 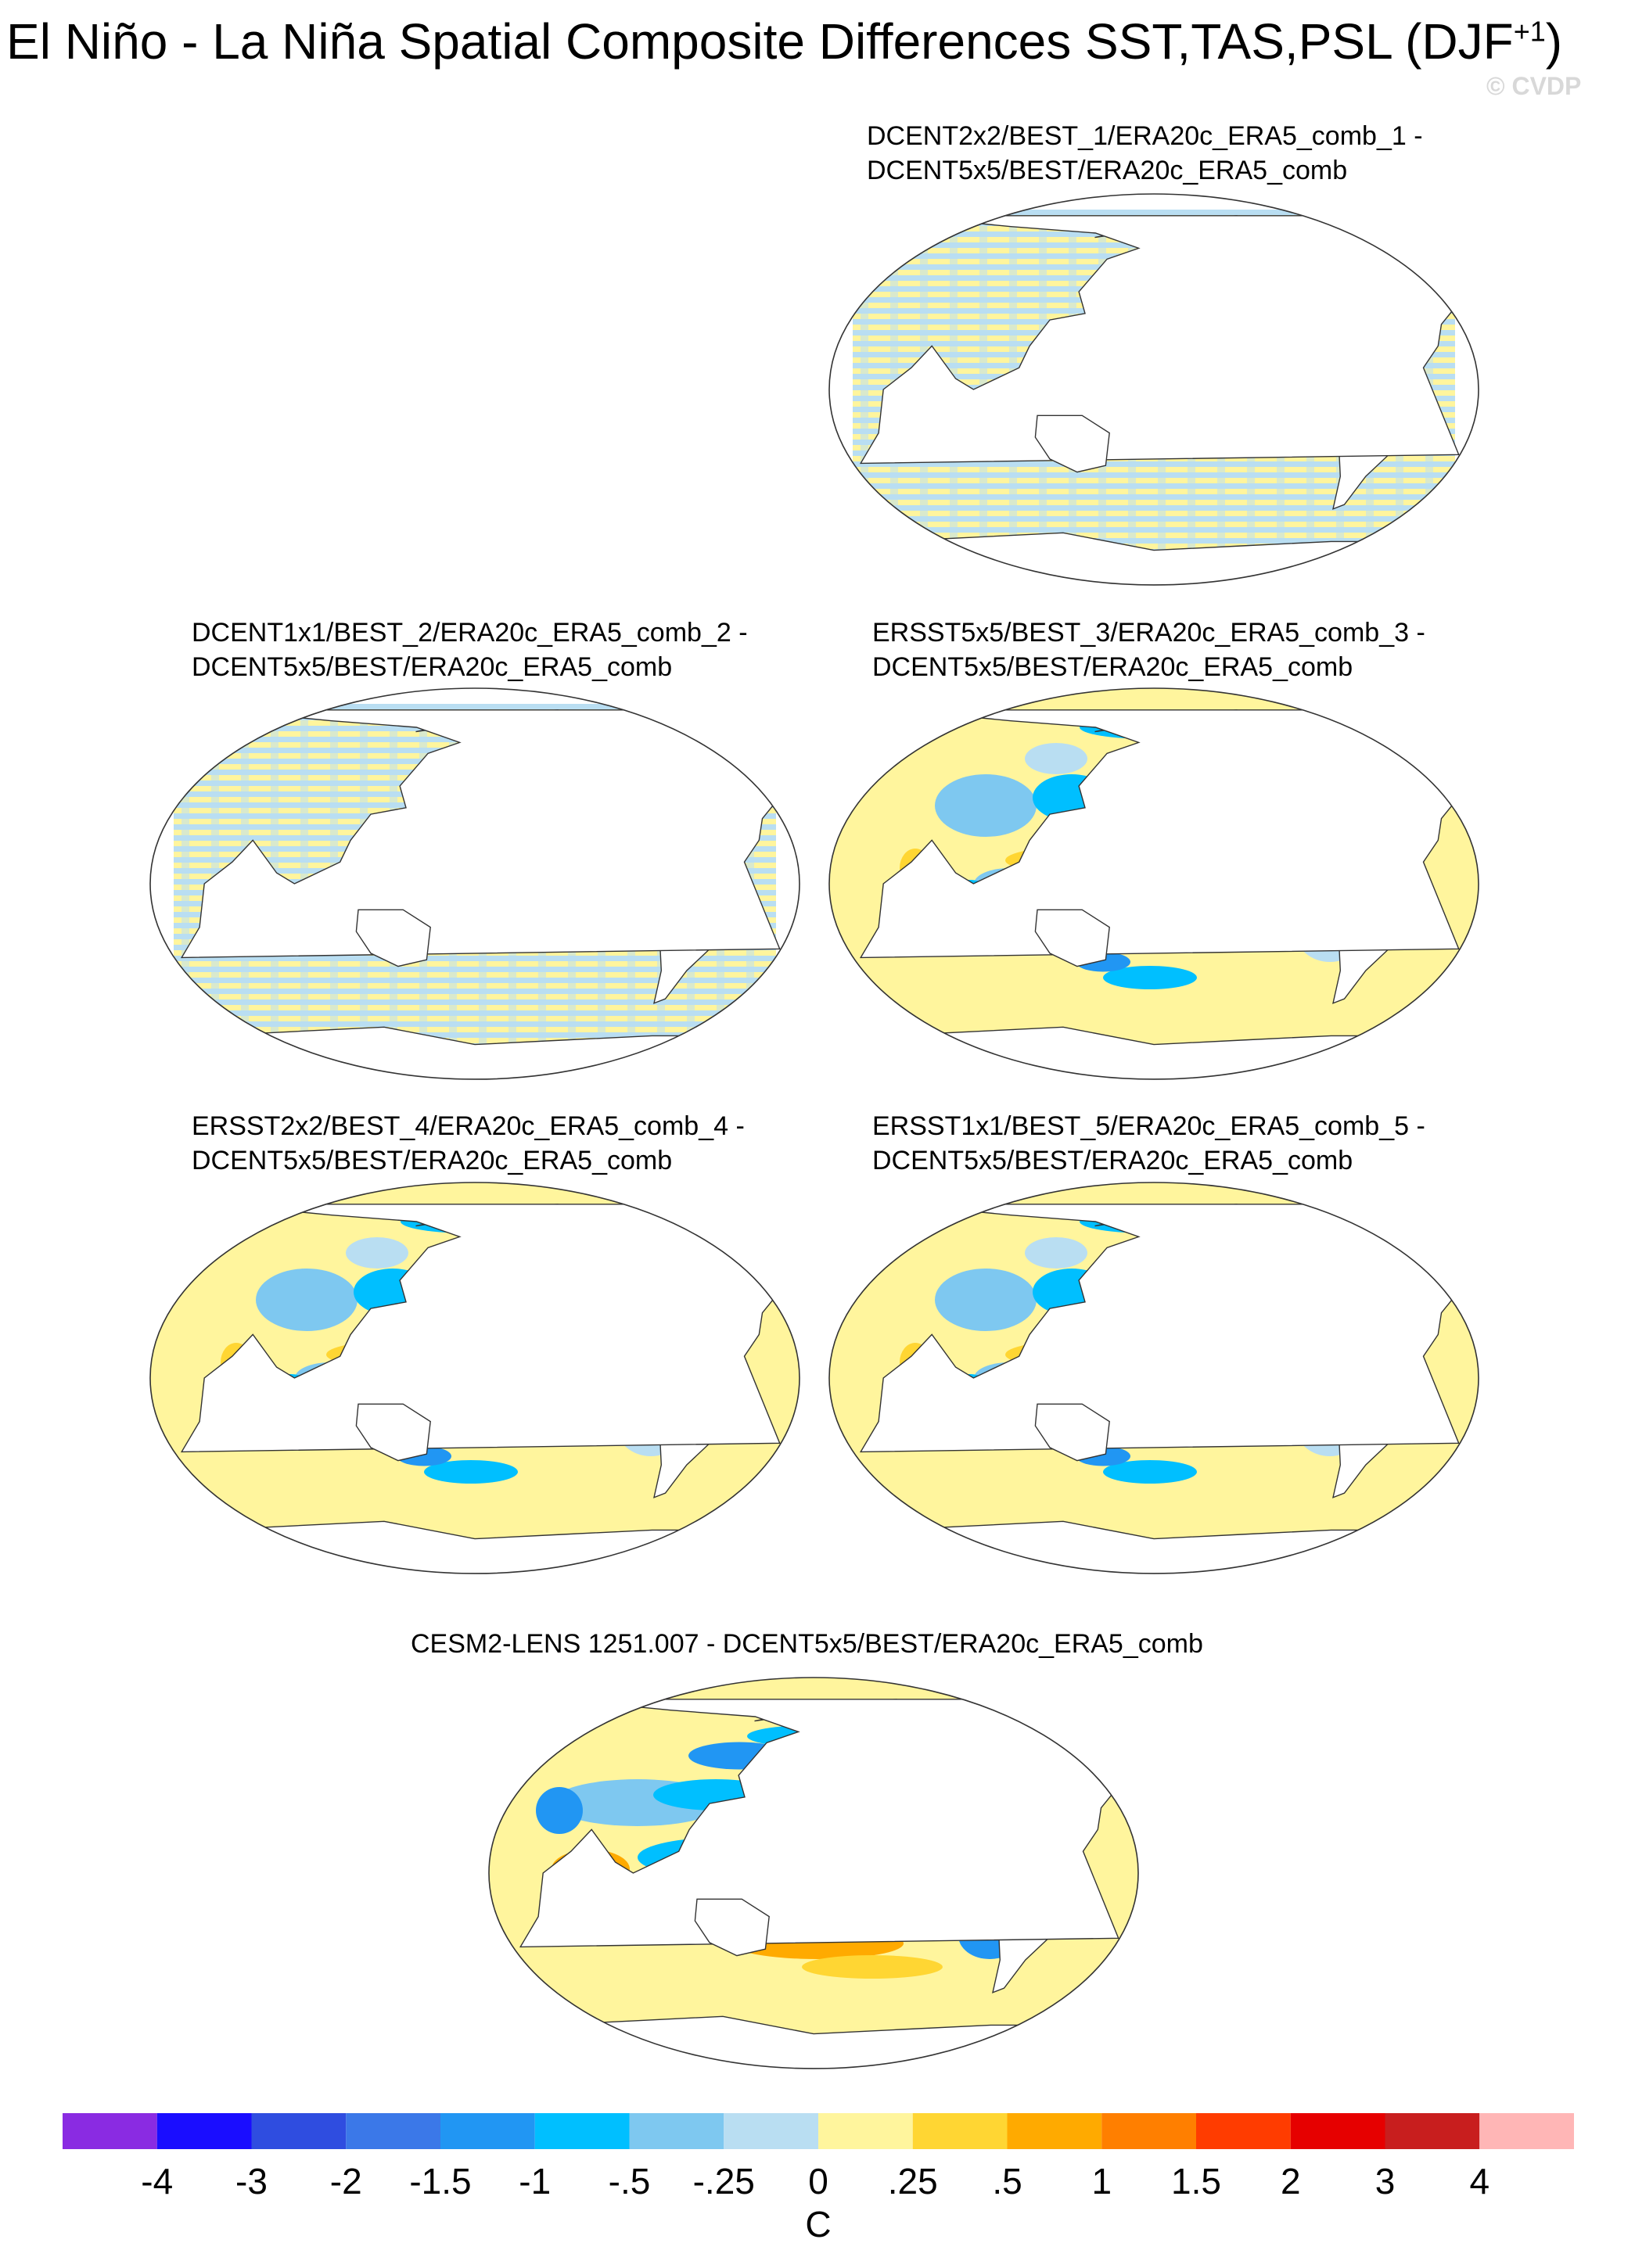 I want to click on colorbar-tick-label: -1.5, so click(x=440, y=2181).